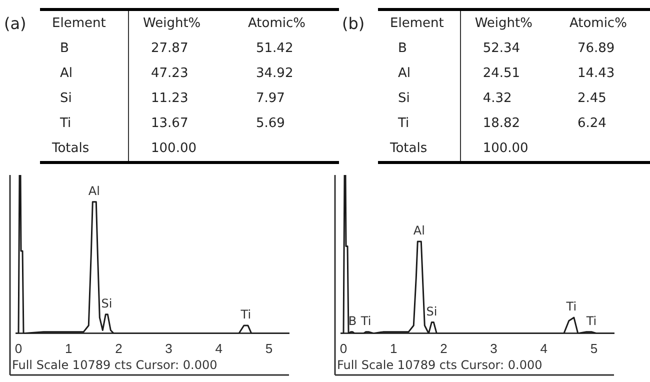 Image resolution: width=650 pixels, height=382 pixels. I want to click on data-label: 11.23, so click(170, 99).